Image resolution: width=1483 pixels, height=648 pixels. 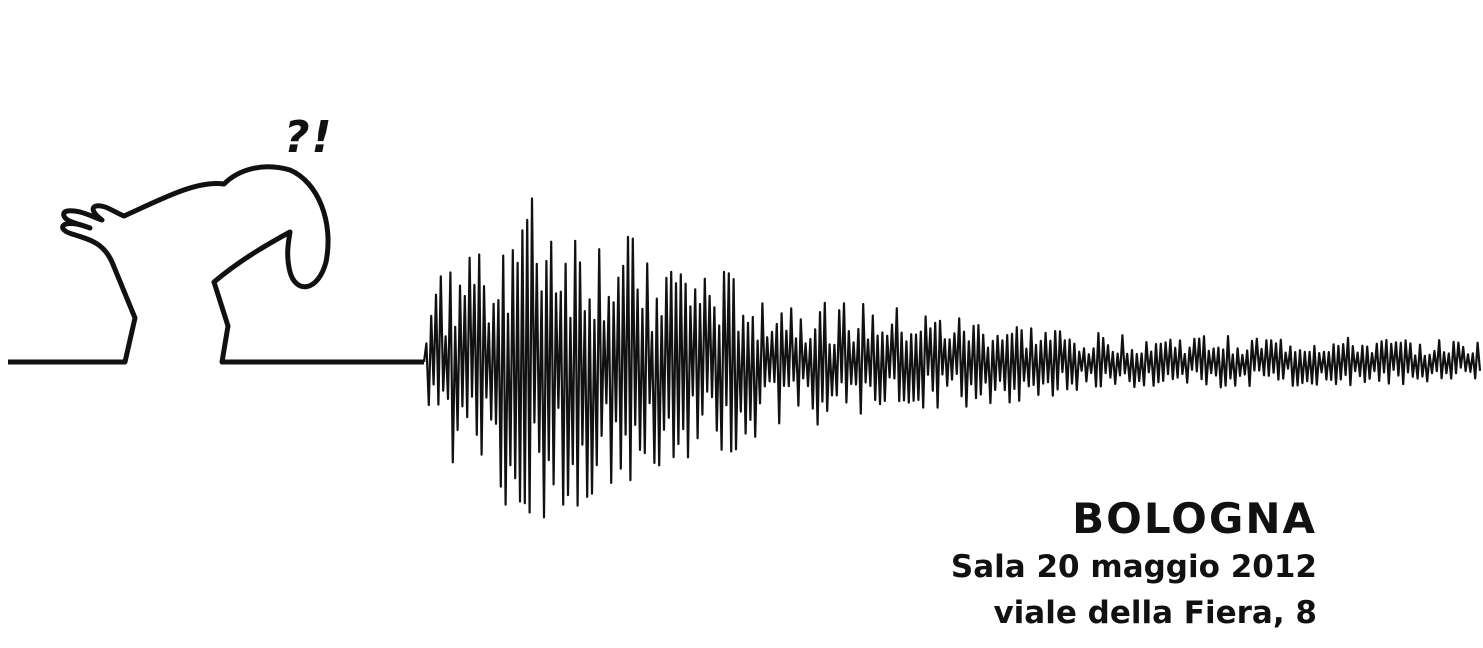 What do you see at coordinates (195, 264) in the screenshot?
I see `confused-figure-icon` at bounding box center [195, 264].